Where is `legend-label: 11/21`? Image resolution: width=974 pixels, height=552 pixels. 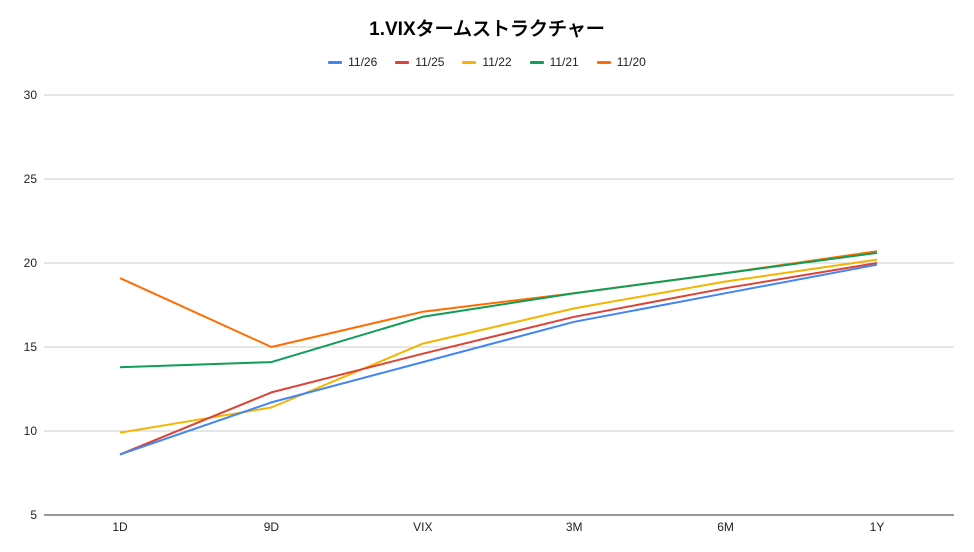 legend-label: 11/21 is located at coordinates (564, 62).